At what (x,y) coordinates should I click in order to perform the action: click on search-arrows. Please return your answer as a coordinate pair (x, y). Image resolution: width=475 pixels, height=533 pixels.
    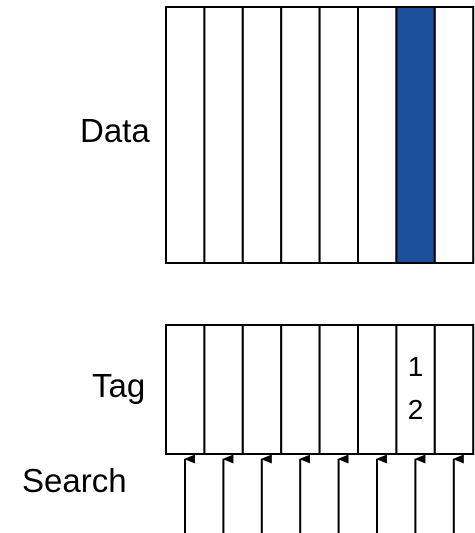
    Looking at the image, I should click on (319, 496).